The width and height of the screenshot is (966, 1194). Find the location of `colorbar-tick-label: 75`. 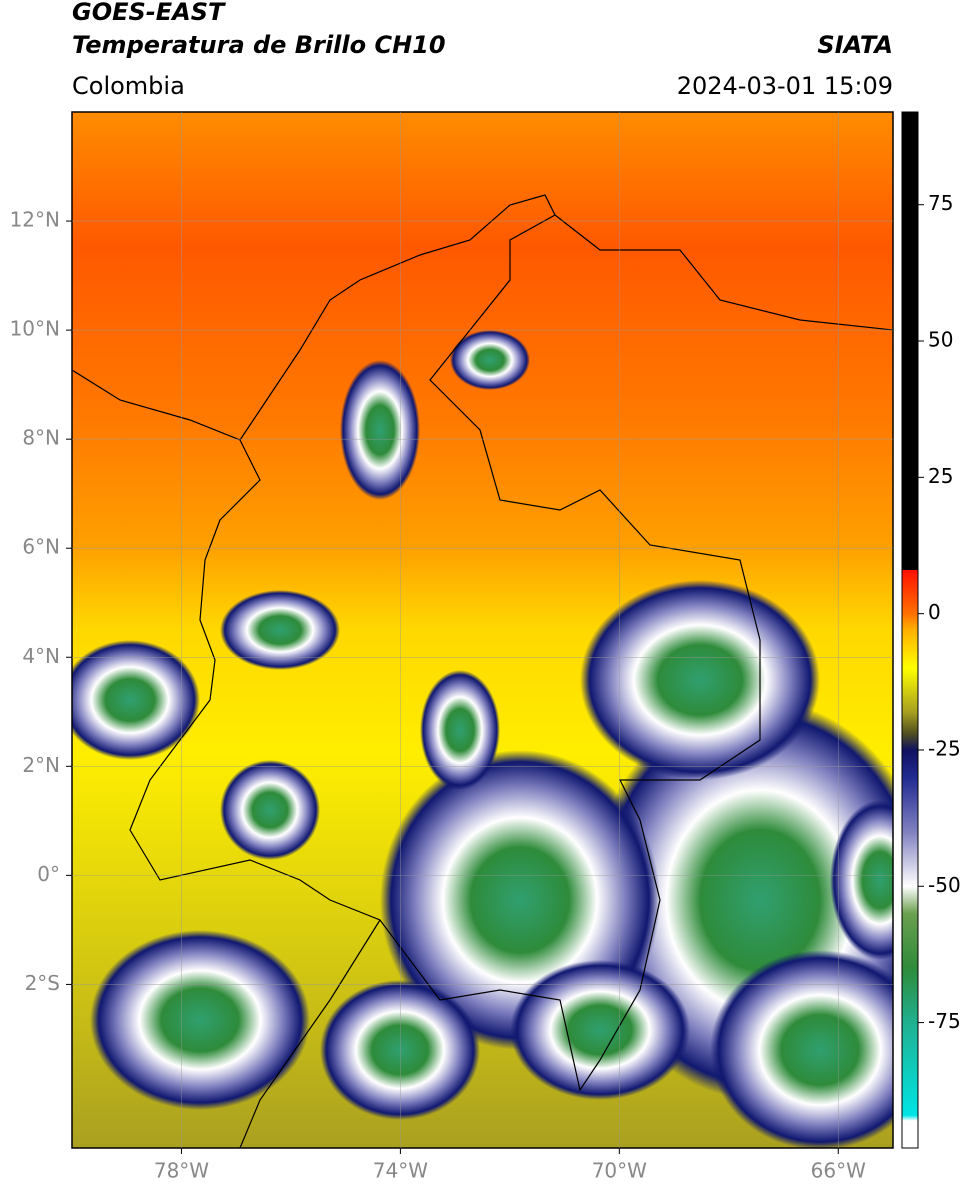

colorbar-tick-label: 75 is located at coordinates (940, 203).